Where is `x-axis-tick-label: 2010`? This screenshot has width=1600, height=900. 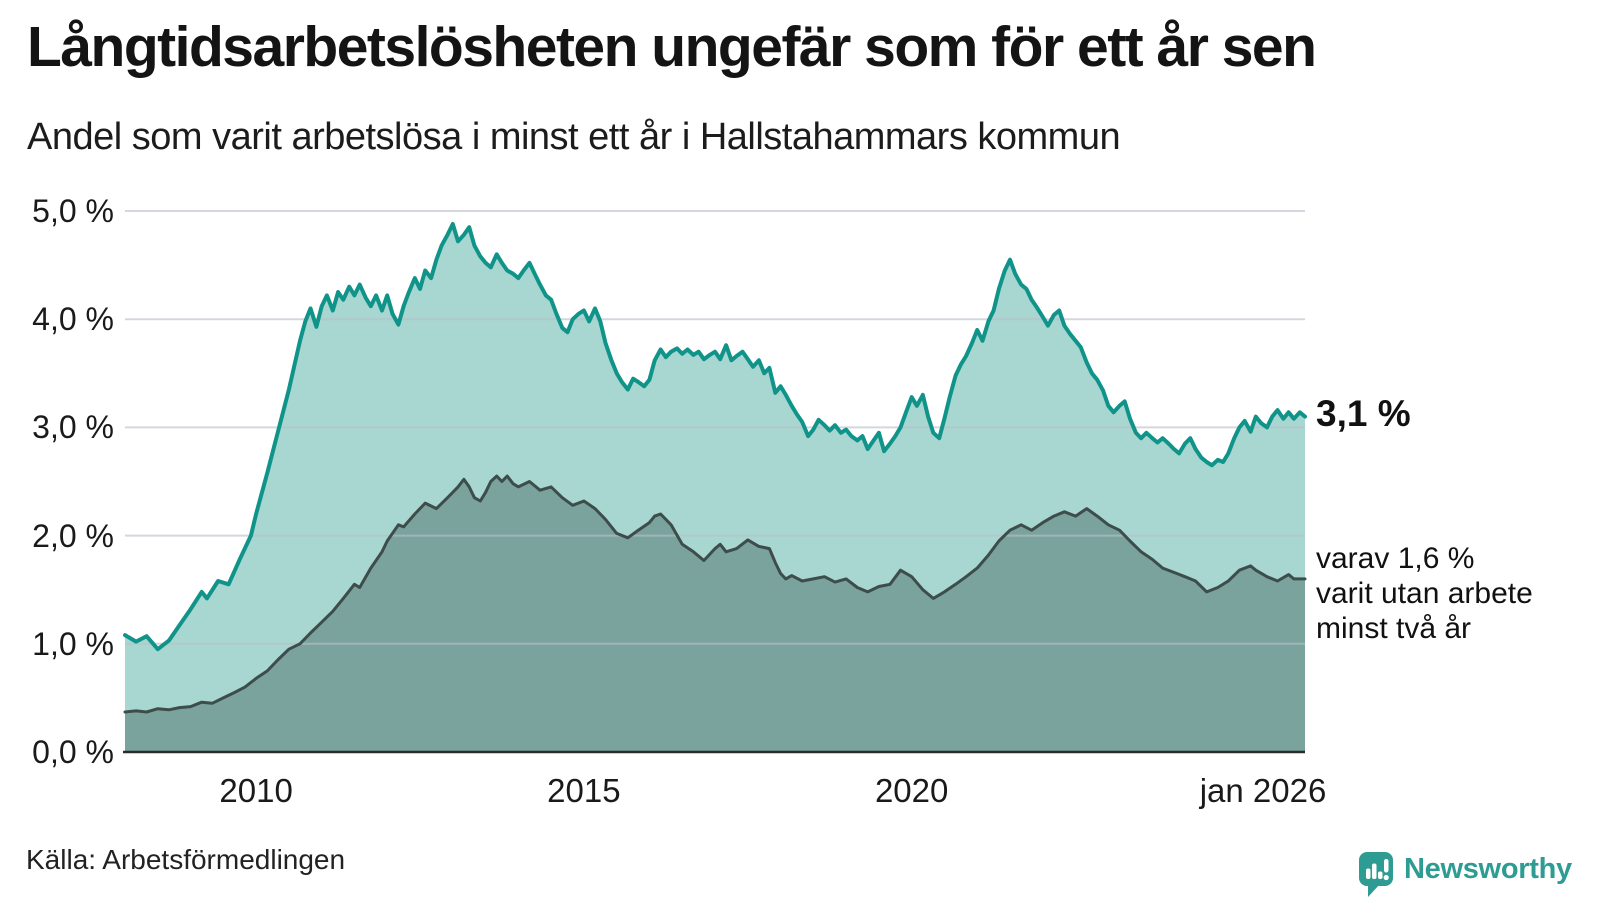 x-axis-tick-label: 2010 is located at coordinates (256, 790).